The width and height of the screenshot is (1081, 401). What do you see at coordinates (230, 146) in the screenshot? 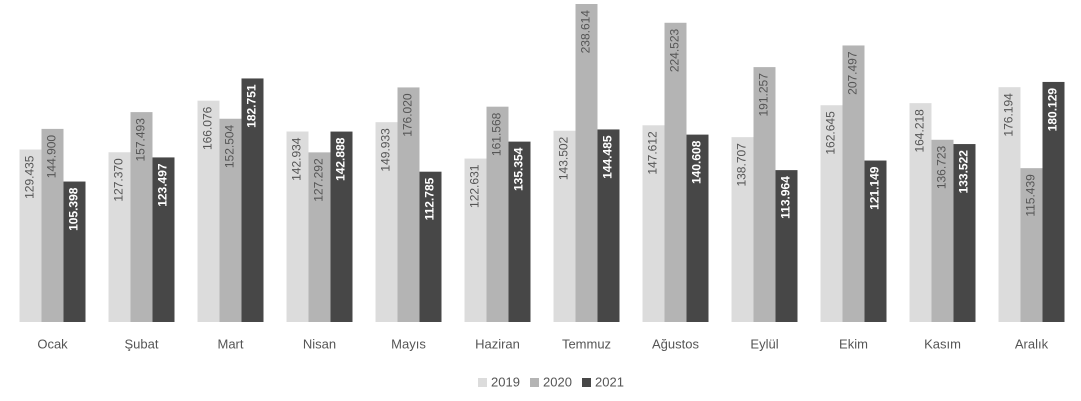
I see `value-label: 152.504` at bounding box center [230, 146].